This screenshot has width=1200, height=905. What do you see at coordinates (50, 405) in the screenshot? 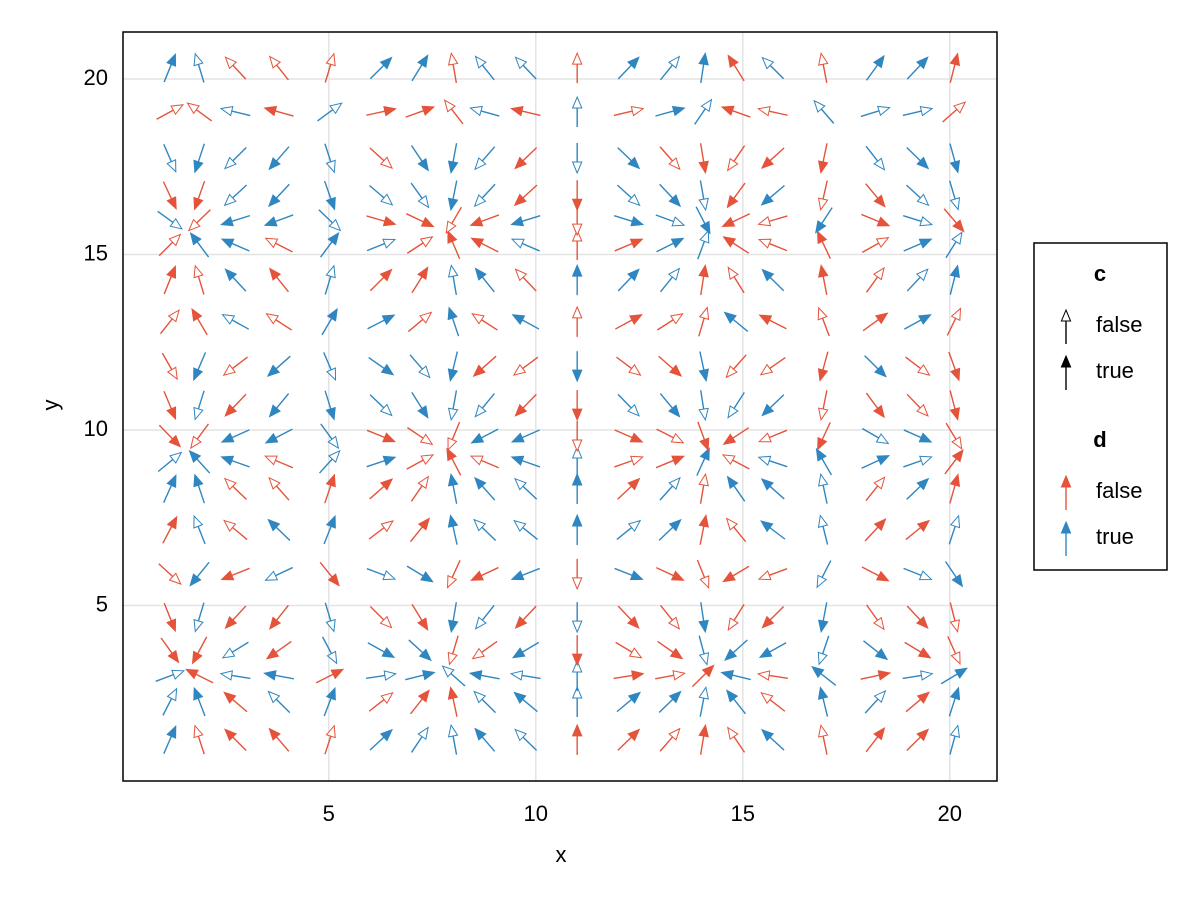
I see `y-axis-label: y` at bounding box center [50, 405].